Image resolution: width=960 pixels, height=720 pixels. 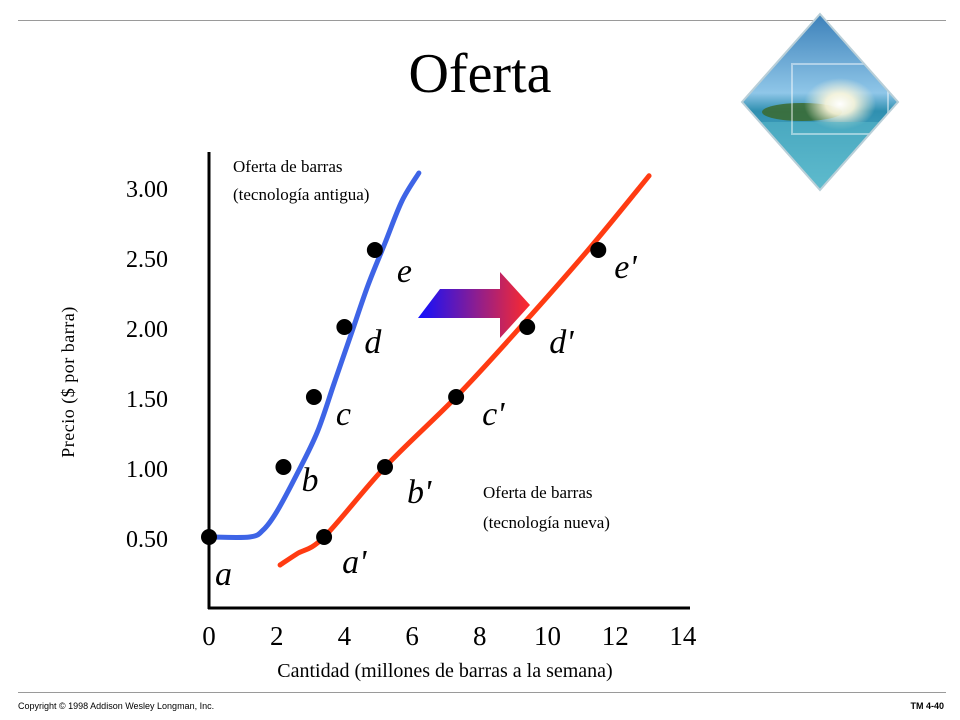 I want to click on point-c-prime, so click(x=456, y=397).